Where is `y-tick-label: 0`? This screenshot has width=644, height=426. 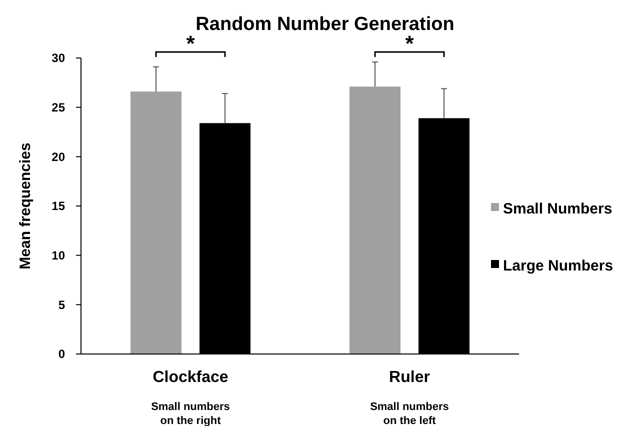
y-tick-label: 0 is located at coordinates (62, 354).